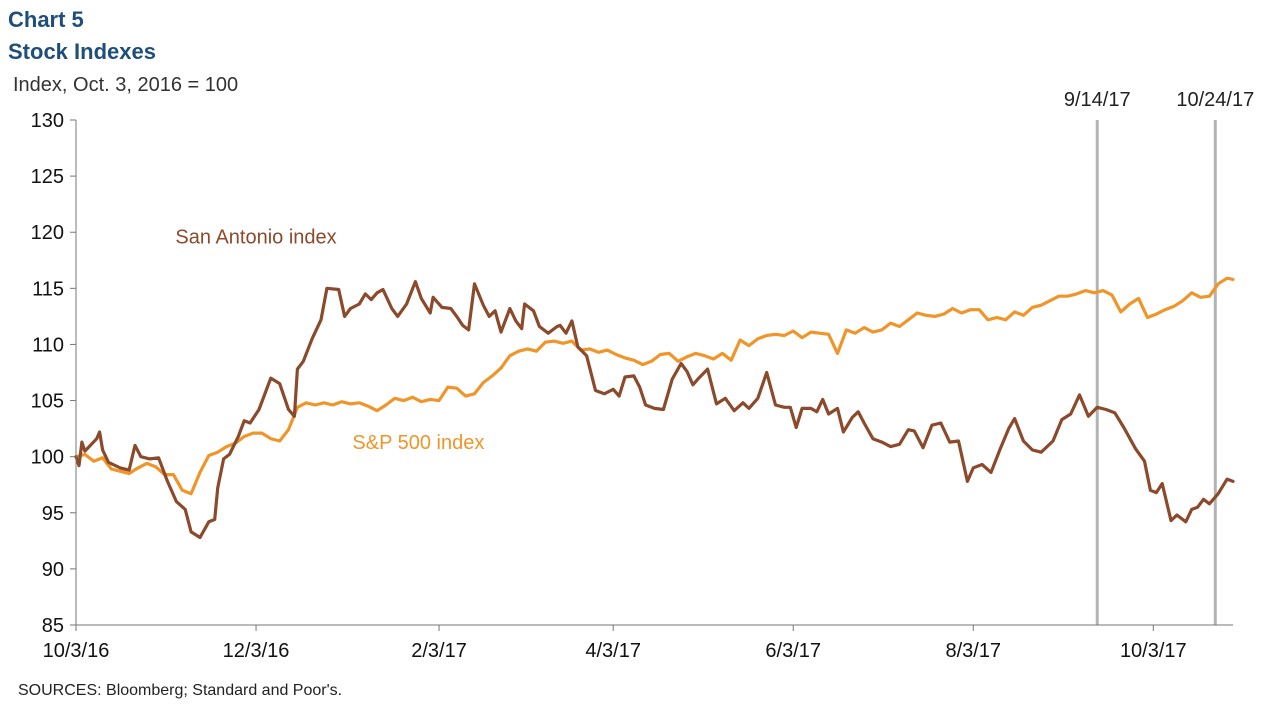  Describe the element at coordinates (53, 626) in the screenshot. I see `y-tick-label: 85` at that location.